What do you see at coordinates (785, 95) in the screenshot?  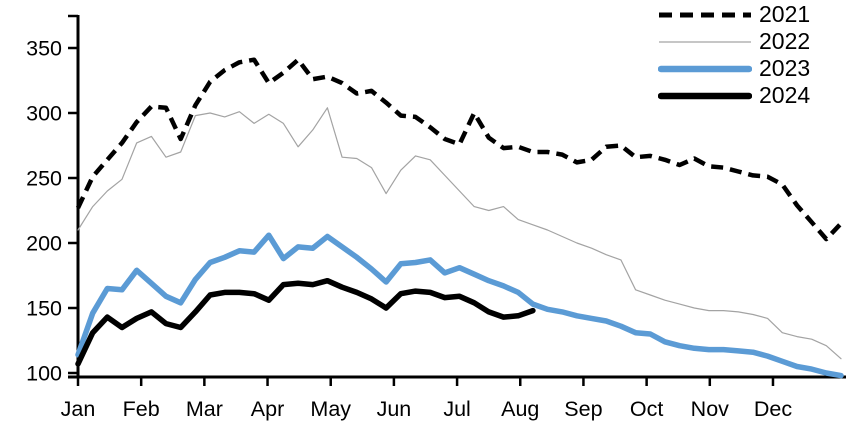 I see `legend-label: 2024` at bounding box center [785, 95].